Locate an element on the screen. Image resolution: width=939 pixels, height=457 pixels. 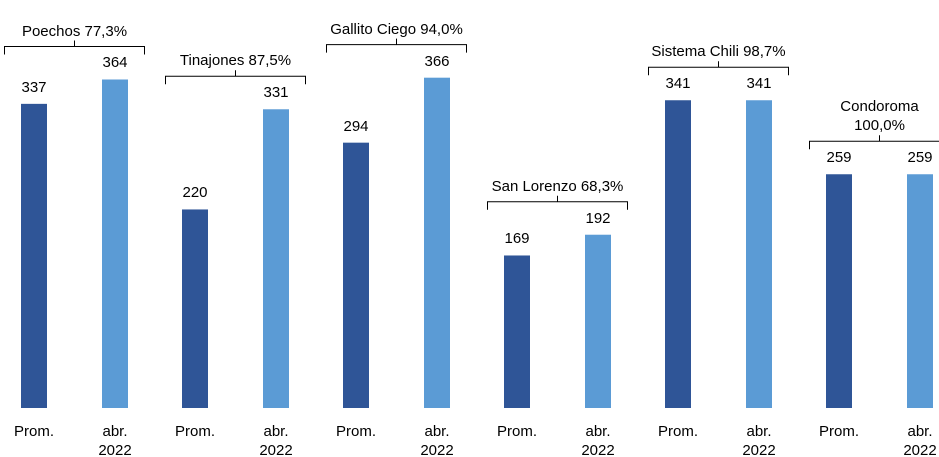
value-label: 220 is located at coordinates (195, 193).